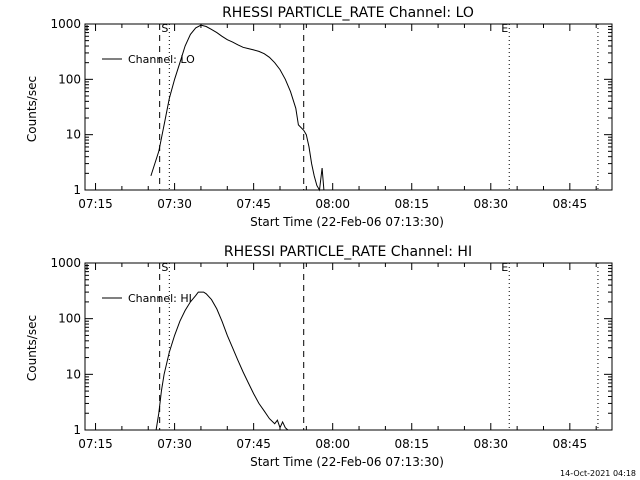  What do you see at coordinates (161, 59) in the screenshot?
I see `legend-label: Channel: LO` at bounding box center [161, 59].